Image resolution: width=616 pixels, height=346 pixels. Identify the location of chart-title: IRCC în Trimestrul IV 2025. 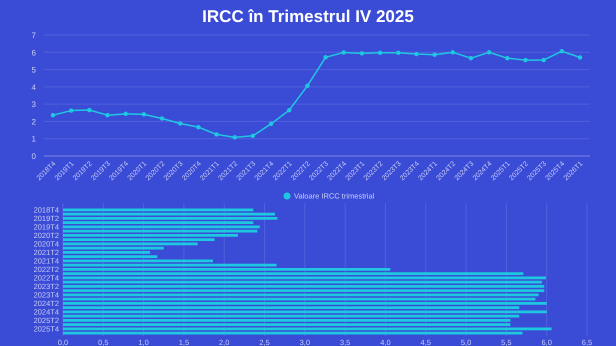
(308, 16).